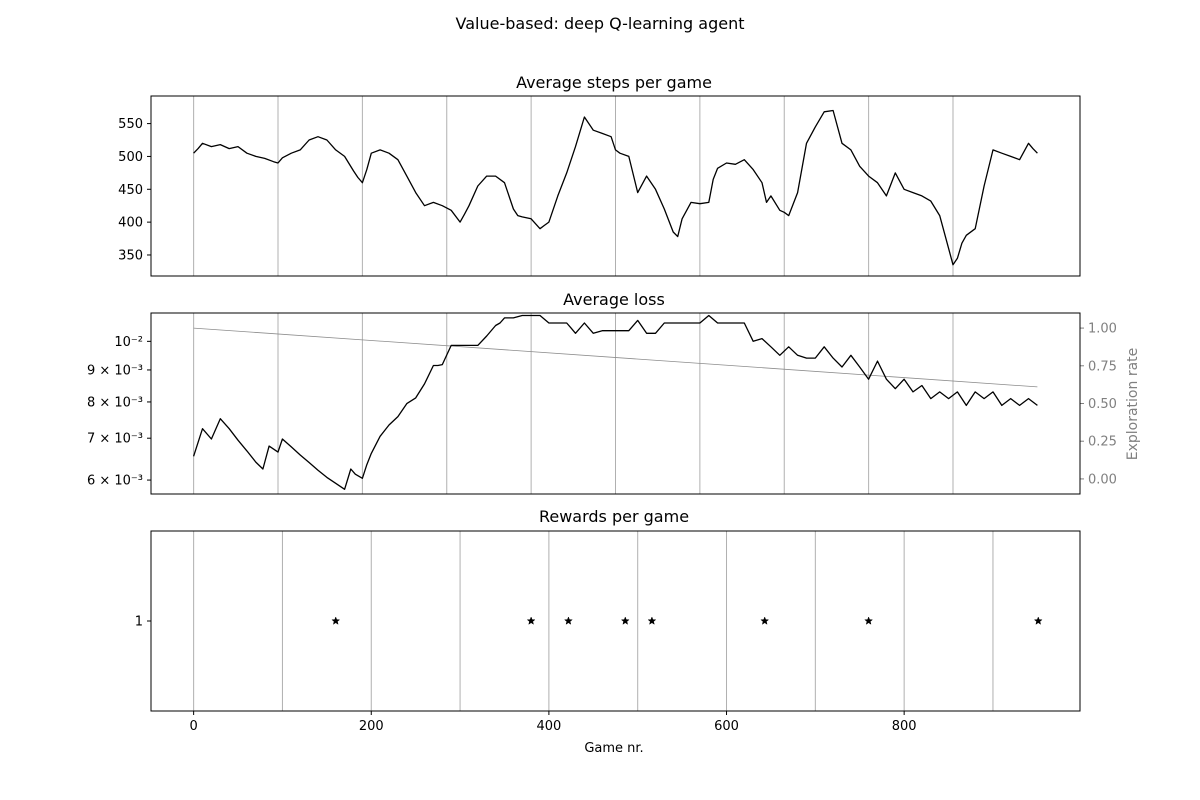 This screenshot has height=800, width=1200. What do you see at coordinates (1102, 366) in the screenshot?
I see `secondary-y-tick-label-3: 0.75` at bounding box center [1102, 366].